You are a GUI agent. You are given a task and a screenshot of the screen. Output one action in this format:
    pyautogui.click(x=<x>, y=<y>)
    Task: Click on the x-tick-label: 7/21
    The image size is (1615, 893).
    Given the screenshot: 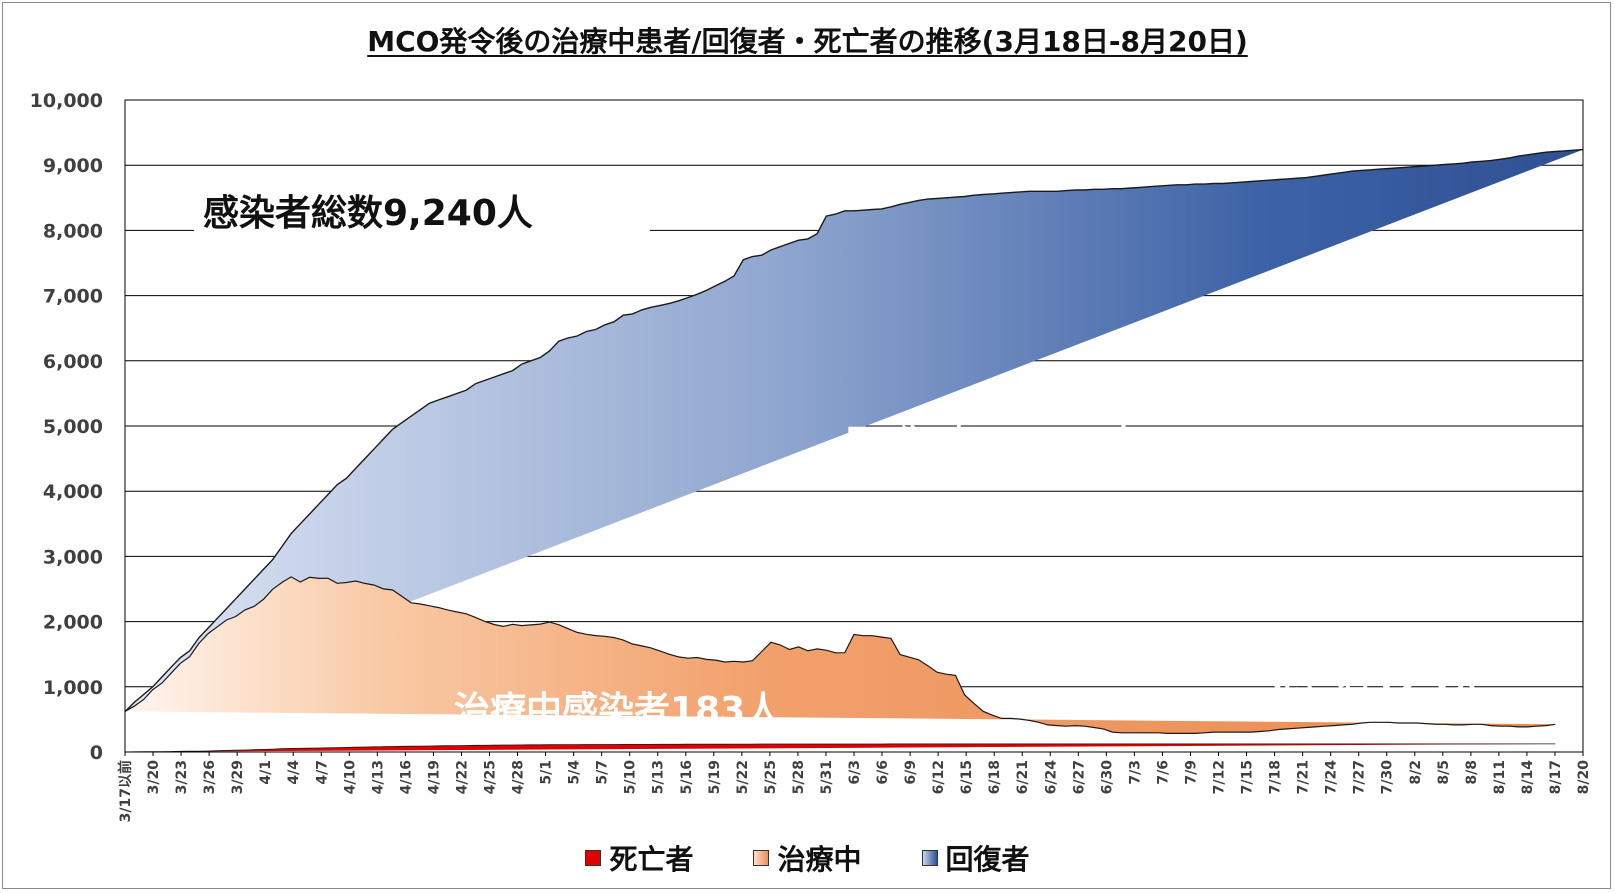 What is the action you would take?
    pyautogui.click(x=1304, y=777)
    